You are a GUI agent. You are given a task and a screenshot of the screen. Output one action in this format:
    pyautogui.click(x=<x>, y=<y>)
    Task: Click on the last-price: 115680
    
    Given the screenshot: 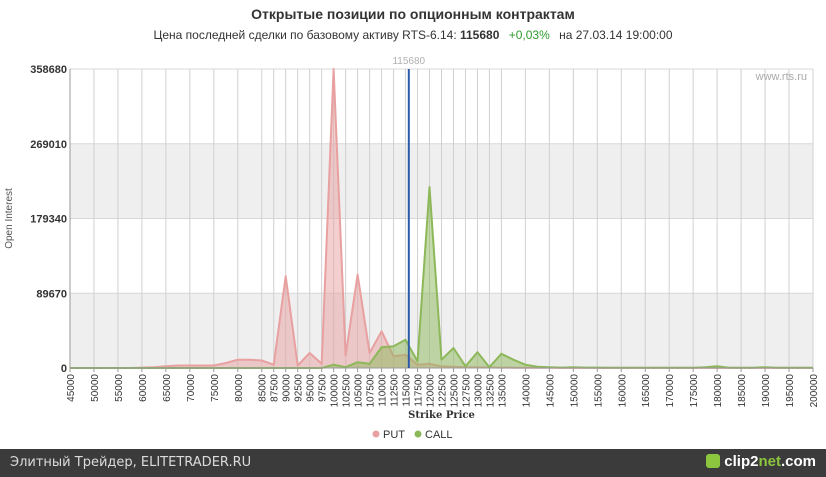 What is the action you would take?
    pyautogui.click(x=480, y=35)
    